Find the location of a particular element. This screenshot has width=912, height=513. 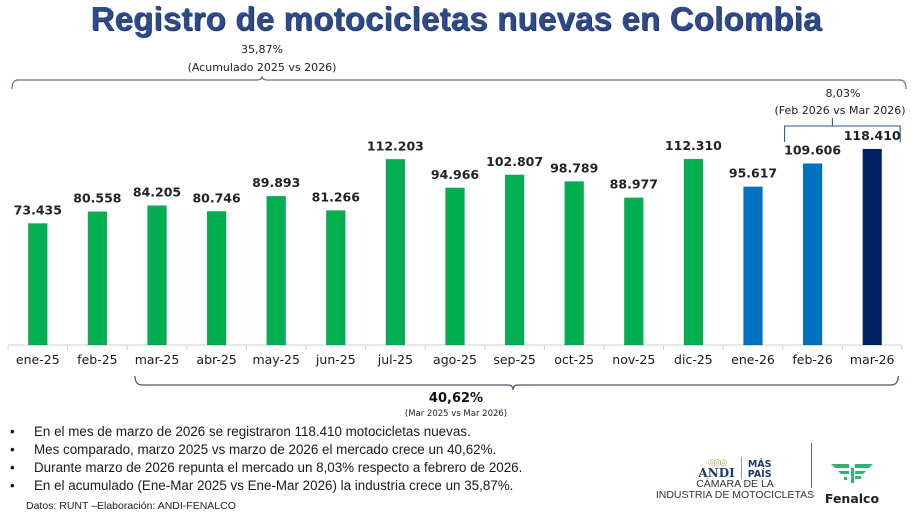

x-tick-label: feb-26 is located at coordinates (812, 359).